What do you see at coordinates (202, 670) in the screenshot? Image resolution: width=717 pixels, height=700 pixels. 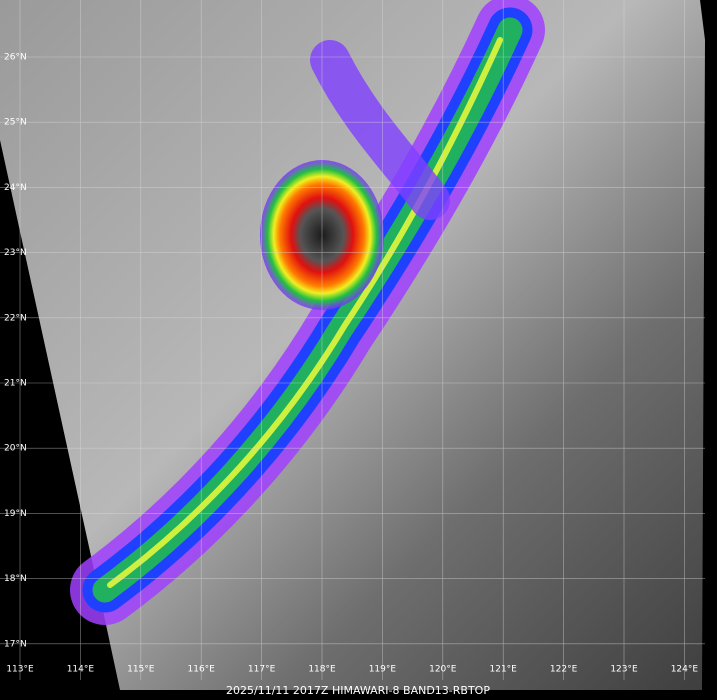 I see `lon-label: 116°E` at bounding box center [202, 670].